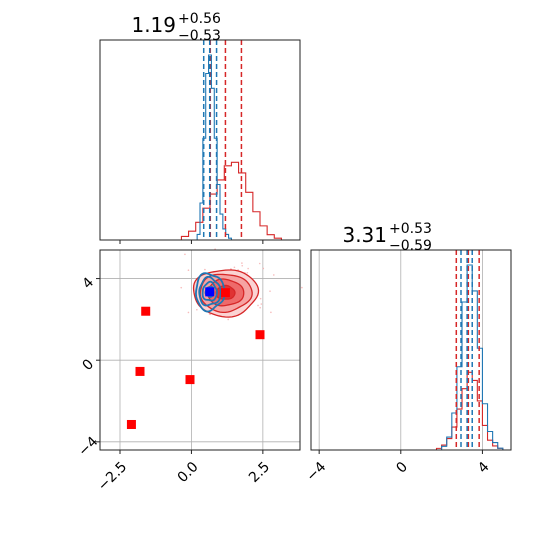  What do you see at coordinates (112, 476) in the screenshot?
I see `x-tick-label: −2.5` at bounding box center [112, 476].